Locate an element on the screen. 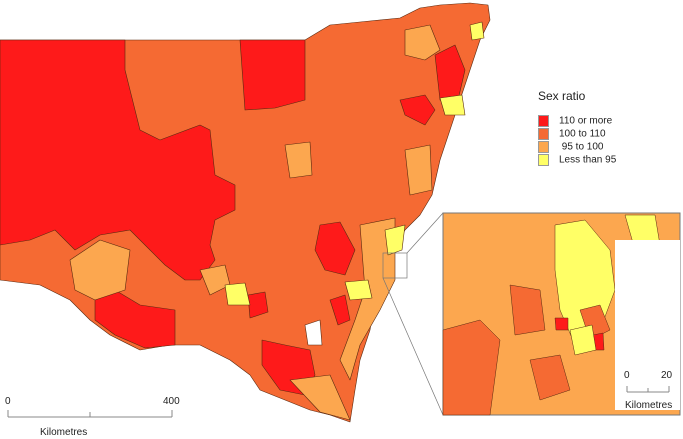  inset-scale-unit: Kilometres is located at coordinates (649, 405).